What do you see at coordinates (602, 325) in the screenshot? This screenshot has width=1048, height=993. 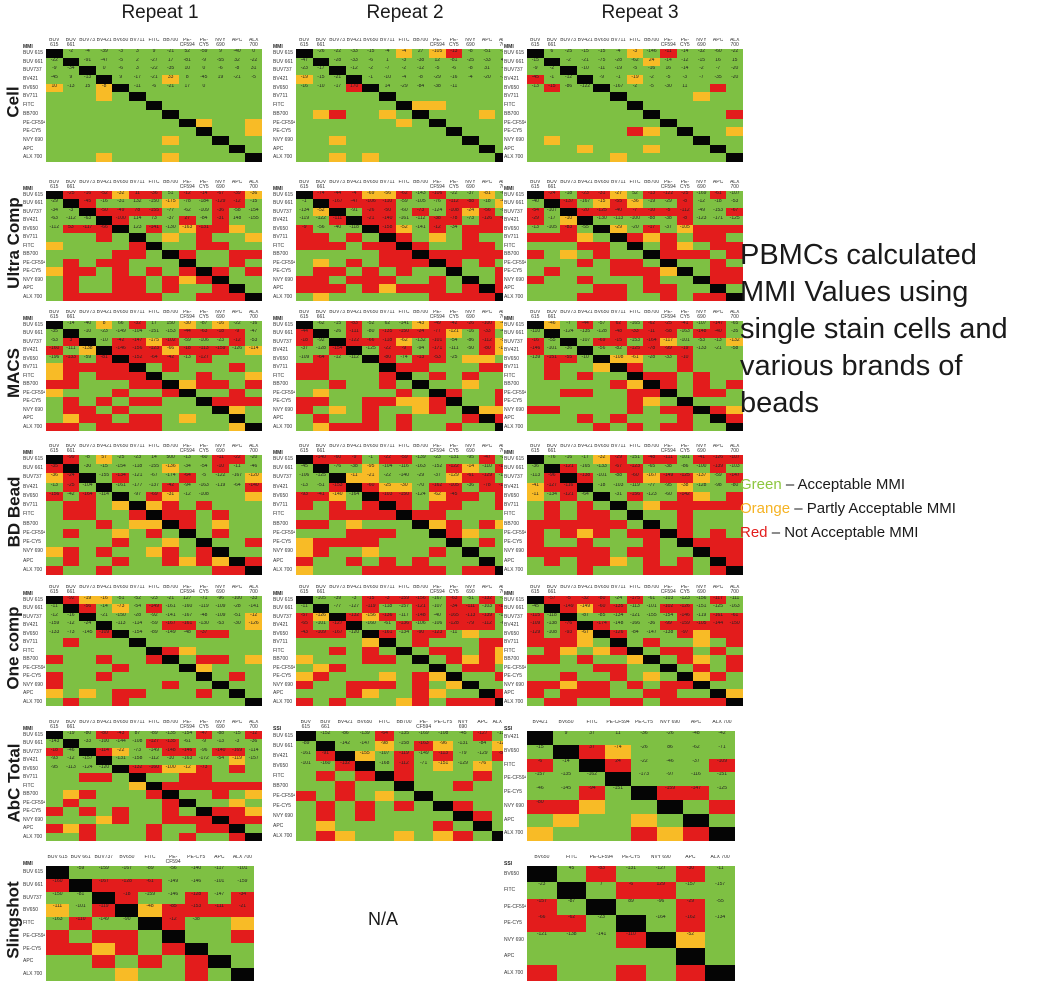 I see `matrix-cell: -57` at bounding box center [602, 325].